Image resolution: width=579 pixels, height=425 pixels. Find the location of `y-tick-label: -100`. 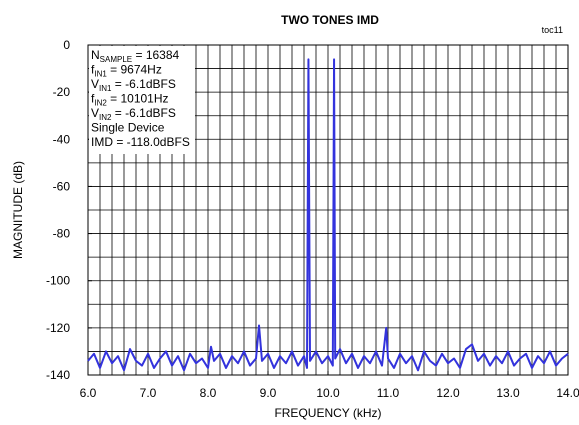

y-tick-label: -100 is located at coordinates (58, 281).